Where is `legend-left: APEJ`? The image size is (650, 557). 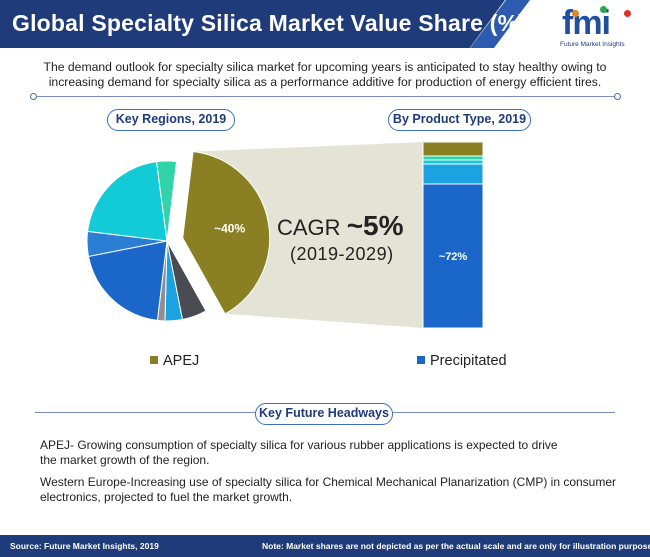 legend-left: APEJ is located at coordinates (174, 361).